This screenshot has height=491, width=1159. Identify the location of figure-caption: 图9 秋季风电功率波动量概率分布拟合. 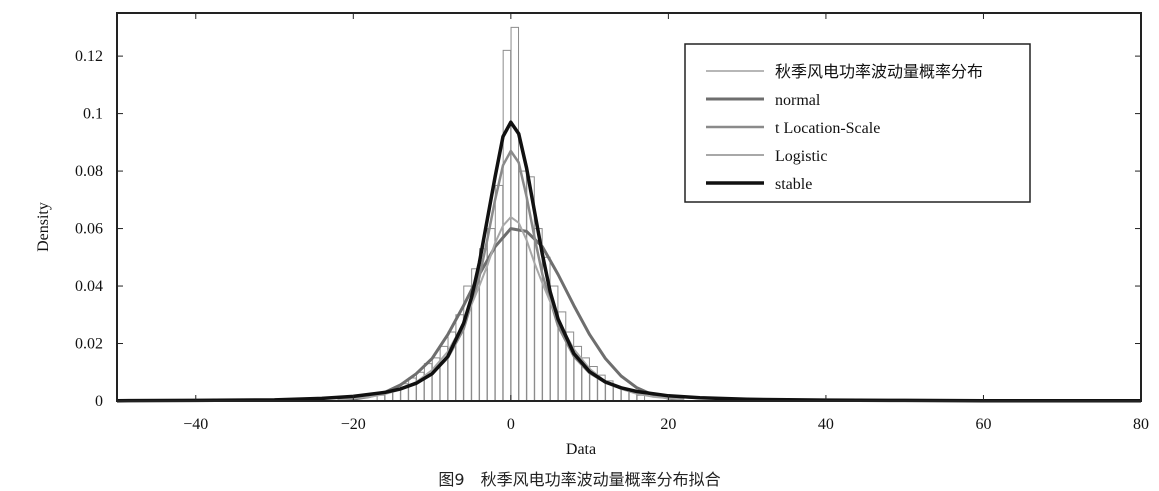
(579, 479).